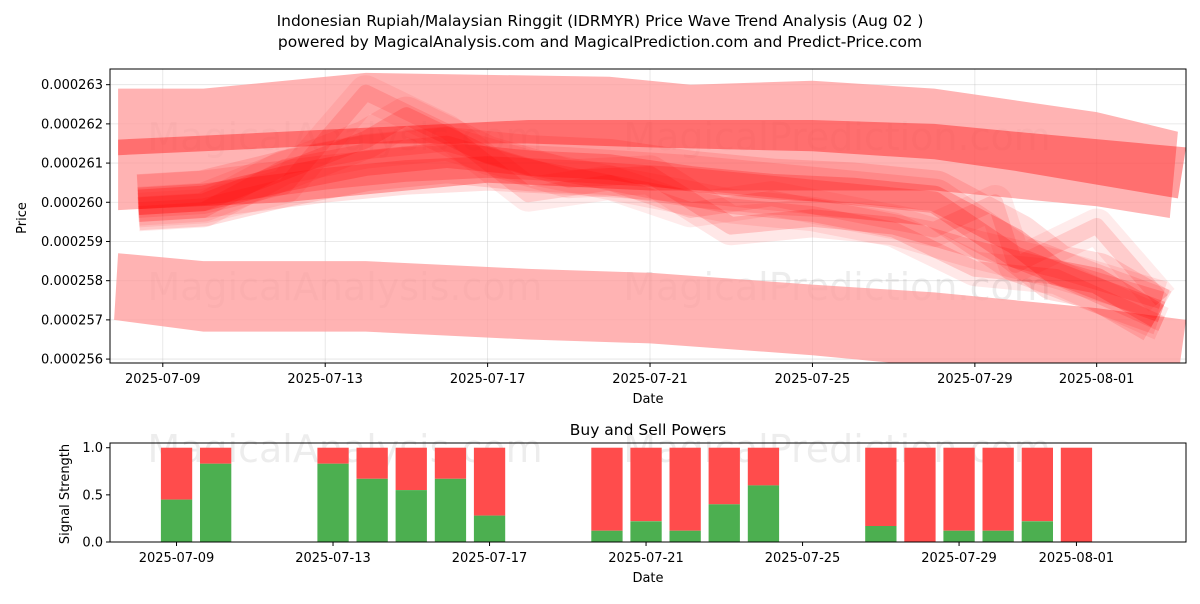 The height and width of the screenshot is (604, 1200). I want to click on signal-chart-title: Buy and Sell Powers, so click(648, 430).